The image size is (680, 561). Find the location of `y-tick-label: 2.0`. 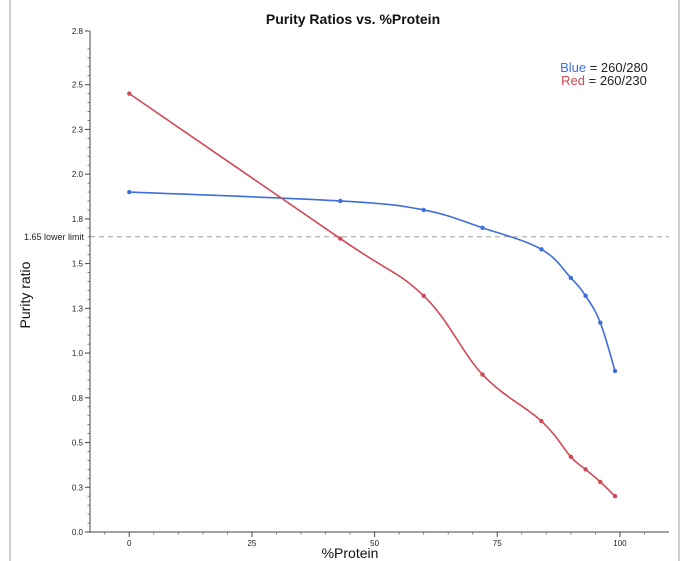

y-tick-label: 2.0 is located at coordinates (78, 174).